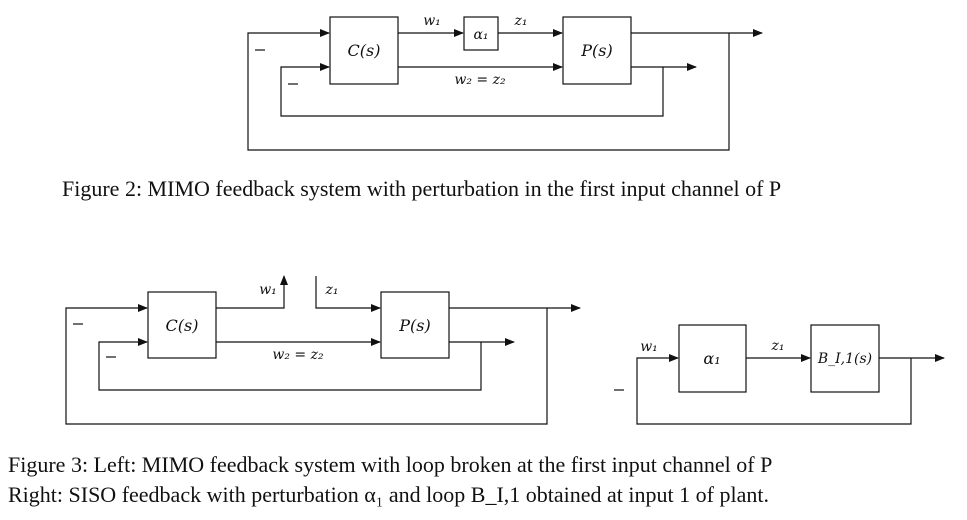 The height and width of the screenshot is (520, 967). I want to click on feedback-loop, so click(774, 389).